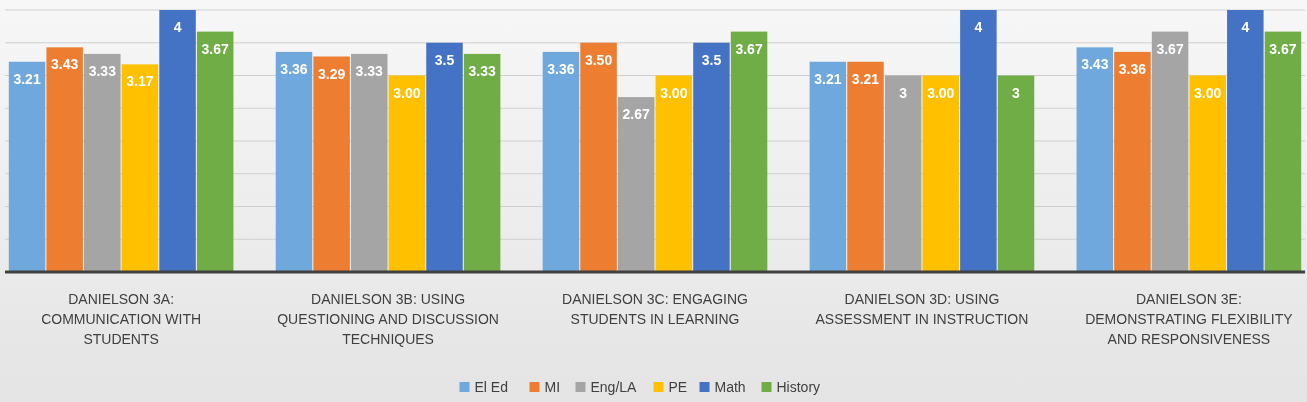  Describe the element at coordinates (552, 387) in the screenshot. I see `legend-label: MI` at that location.